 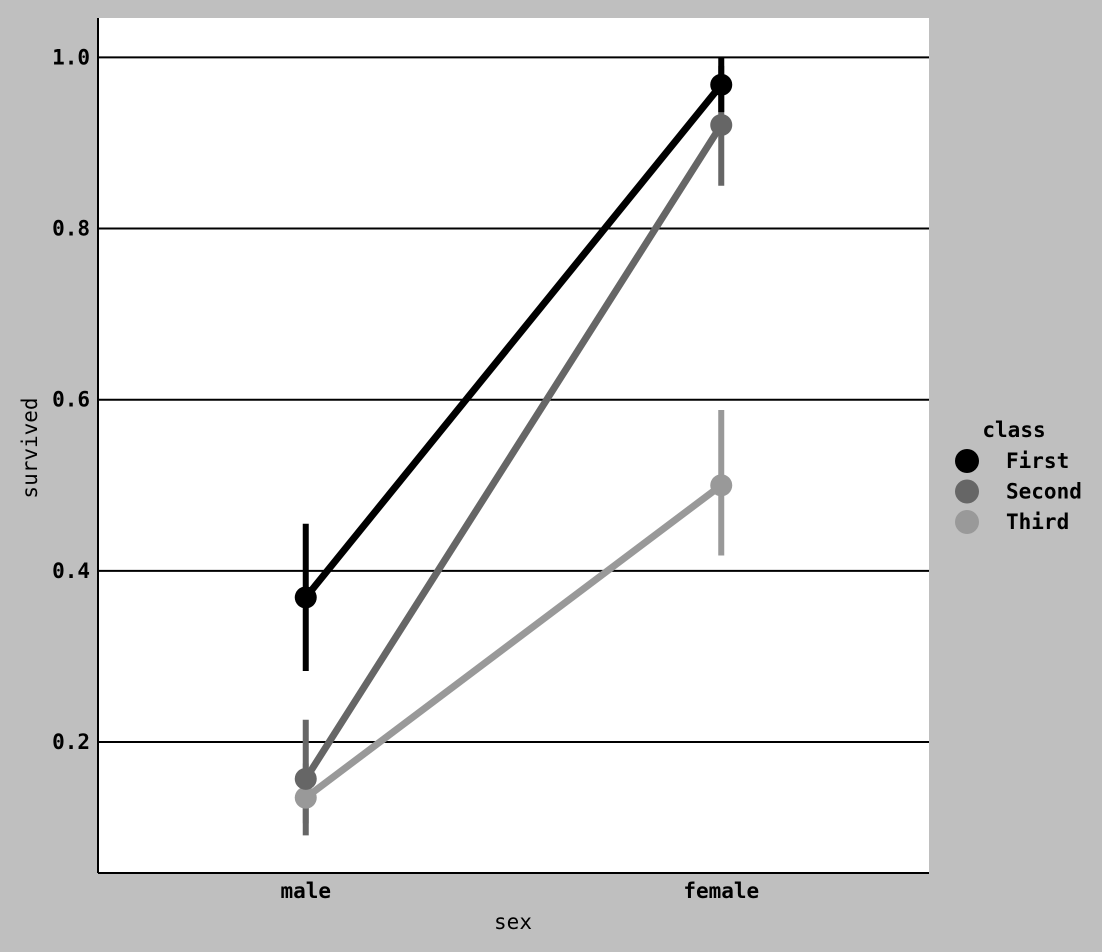 What do you see at coordinates (1013, 430) in the screenshot?
I see `legend-title: class` at bounding box center [1013, 430].